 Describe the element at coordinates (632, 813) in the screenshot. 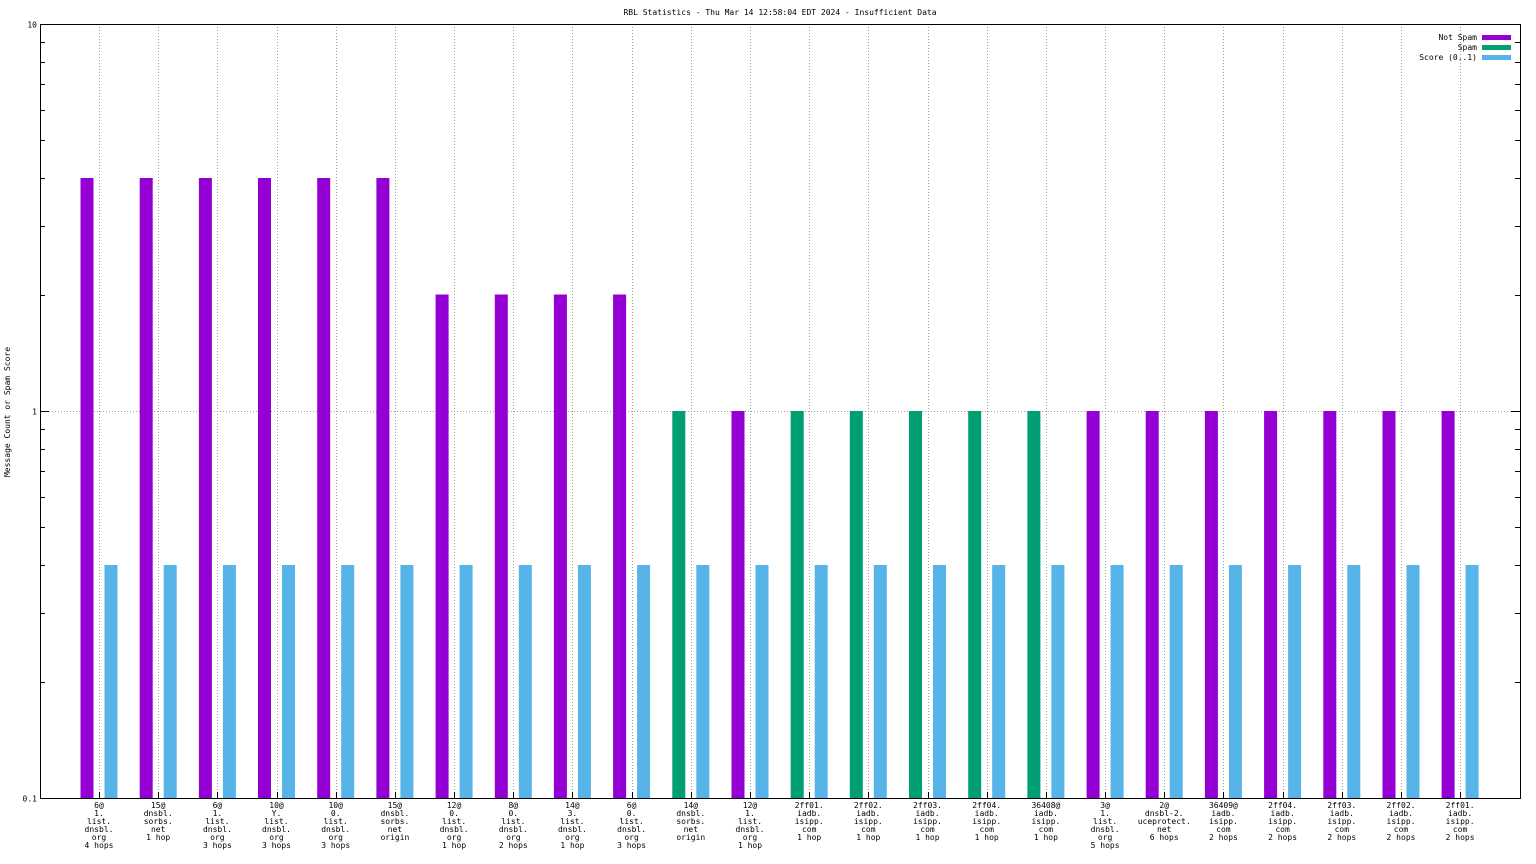

I see `x-tick-label: 0.` at that location.